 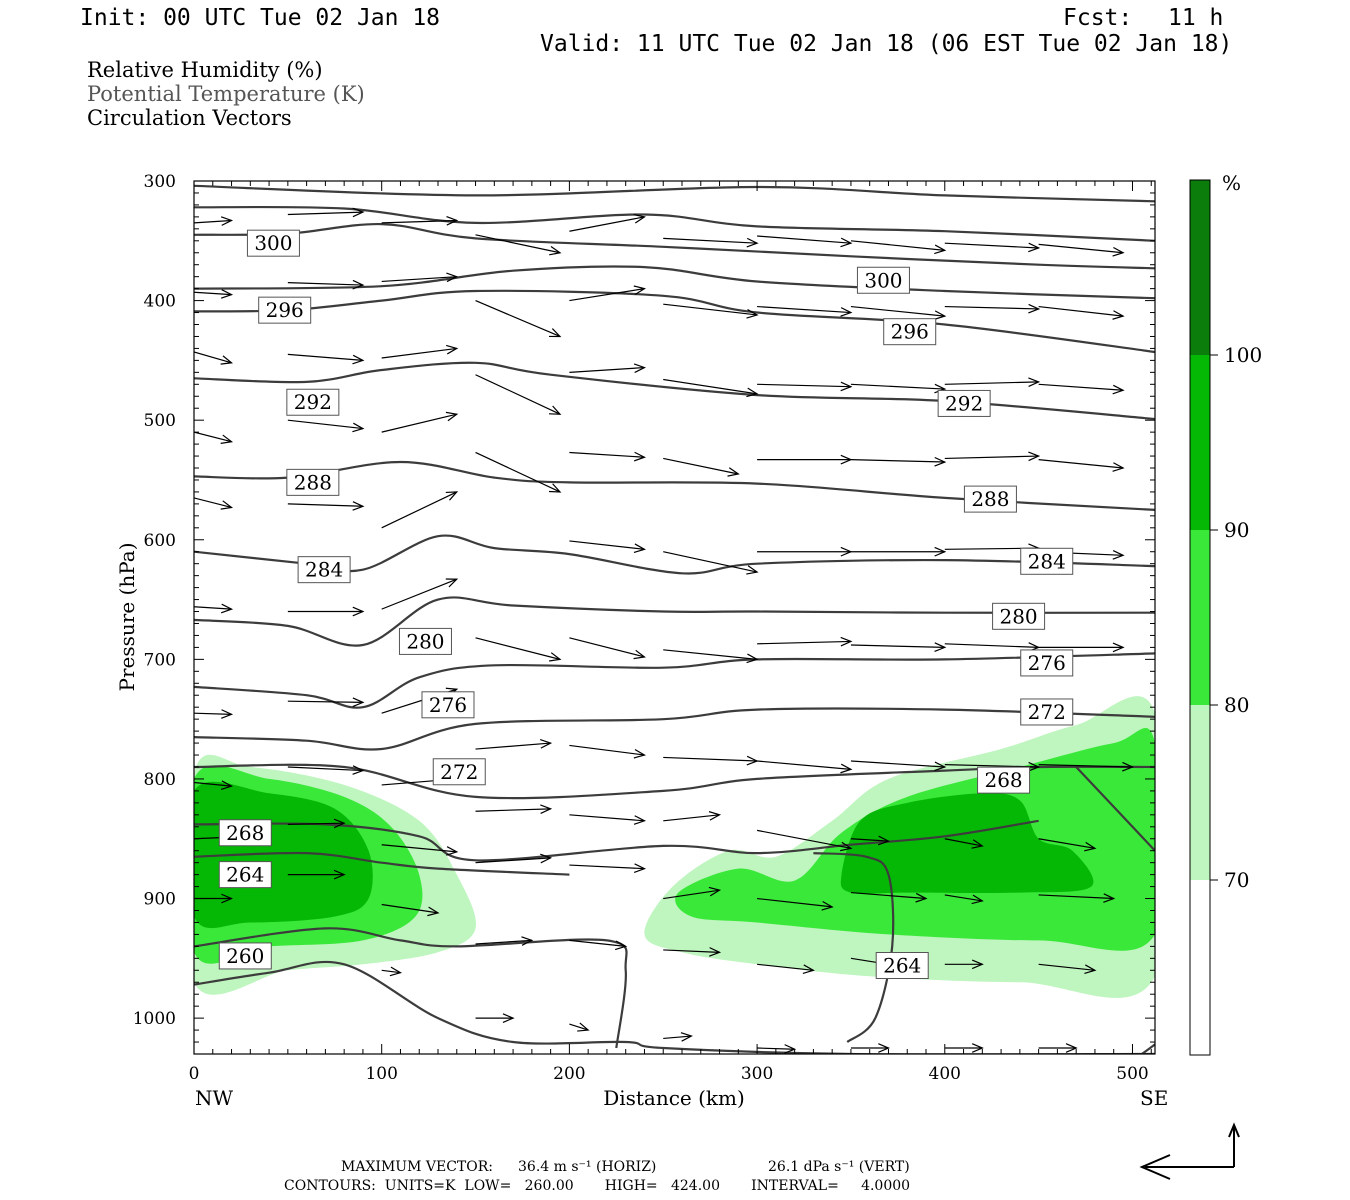 I want to click on colorbar-level-label: 100, so click(x=1243, y=355).